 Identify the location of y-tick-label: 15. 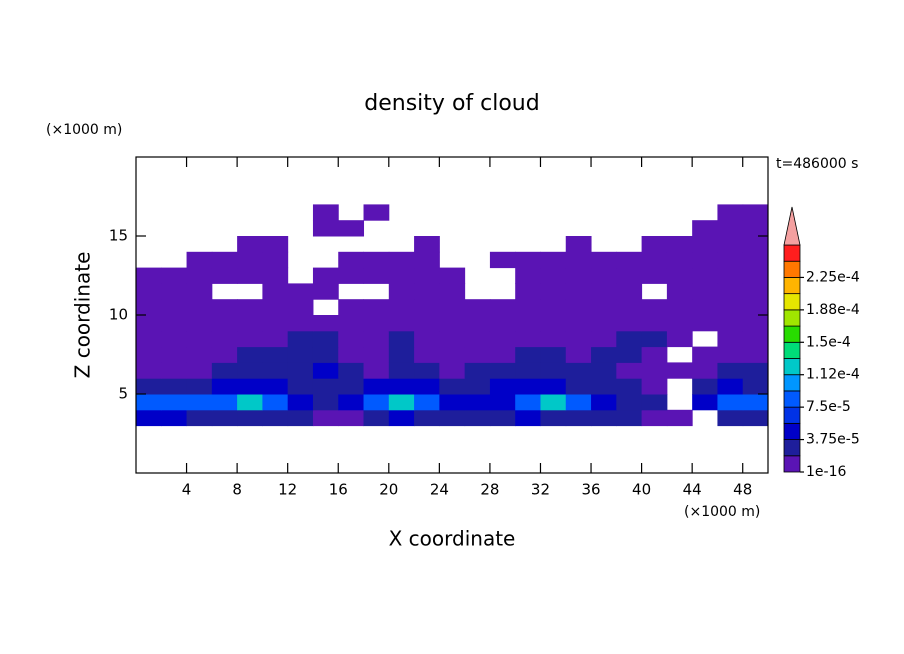
(118, 236).